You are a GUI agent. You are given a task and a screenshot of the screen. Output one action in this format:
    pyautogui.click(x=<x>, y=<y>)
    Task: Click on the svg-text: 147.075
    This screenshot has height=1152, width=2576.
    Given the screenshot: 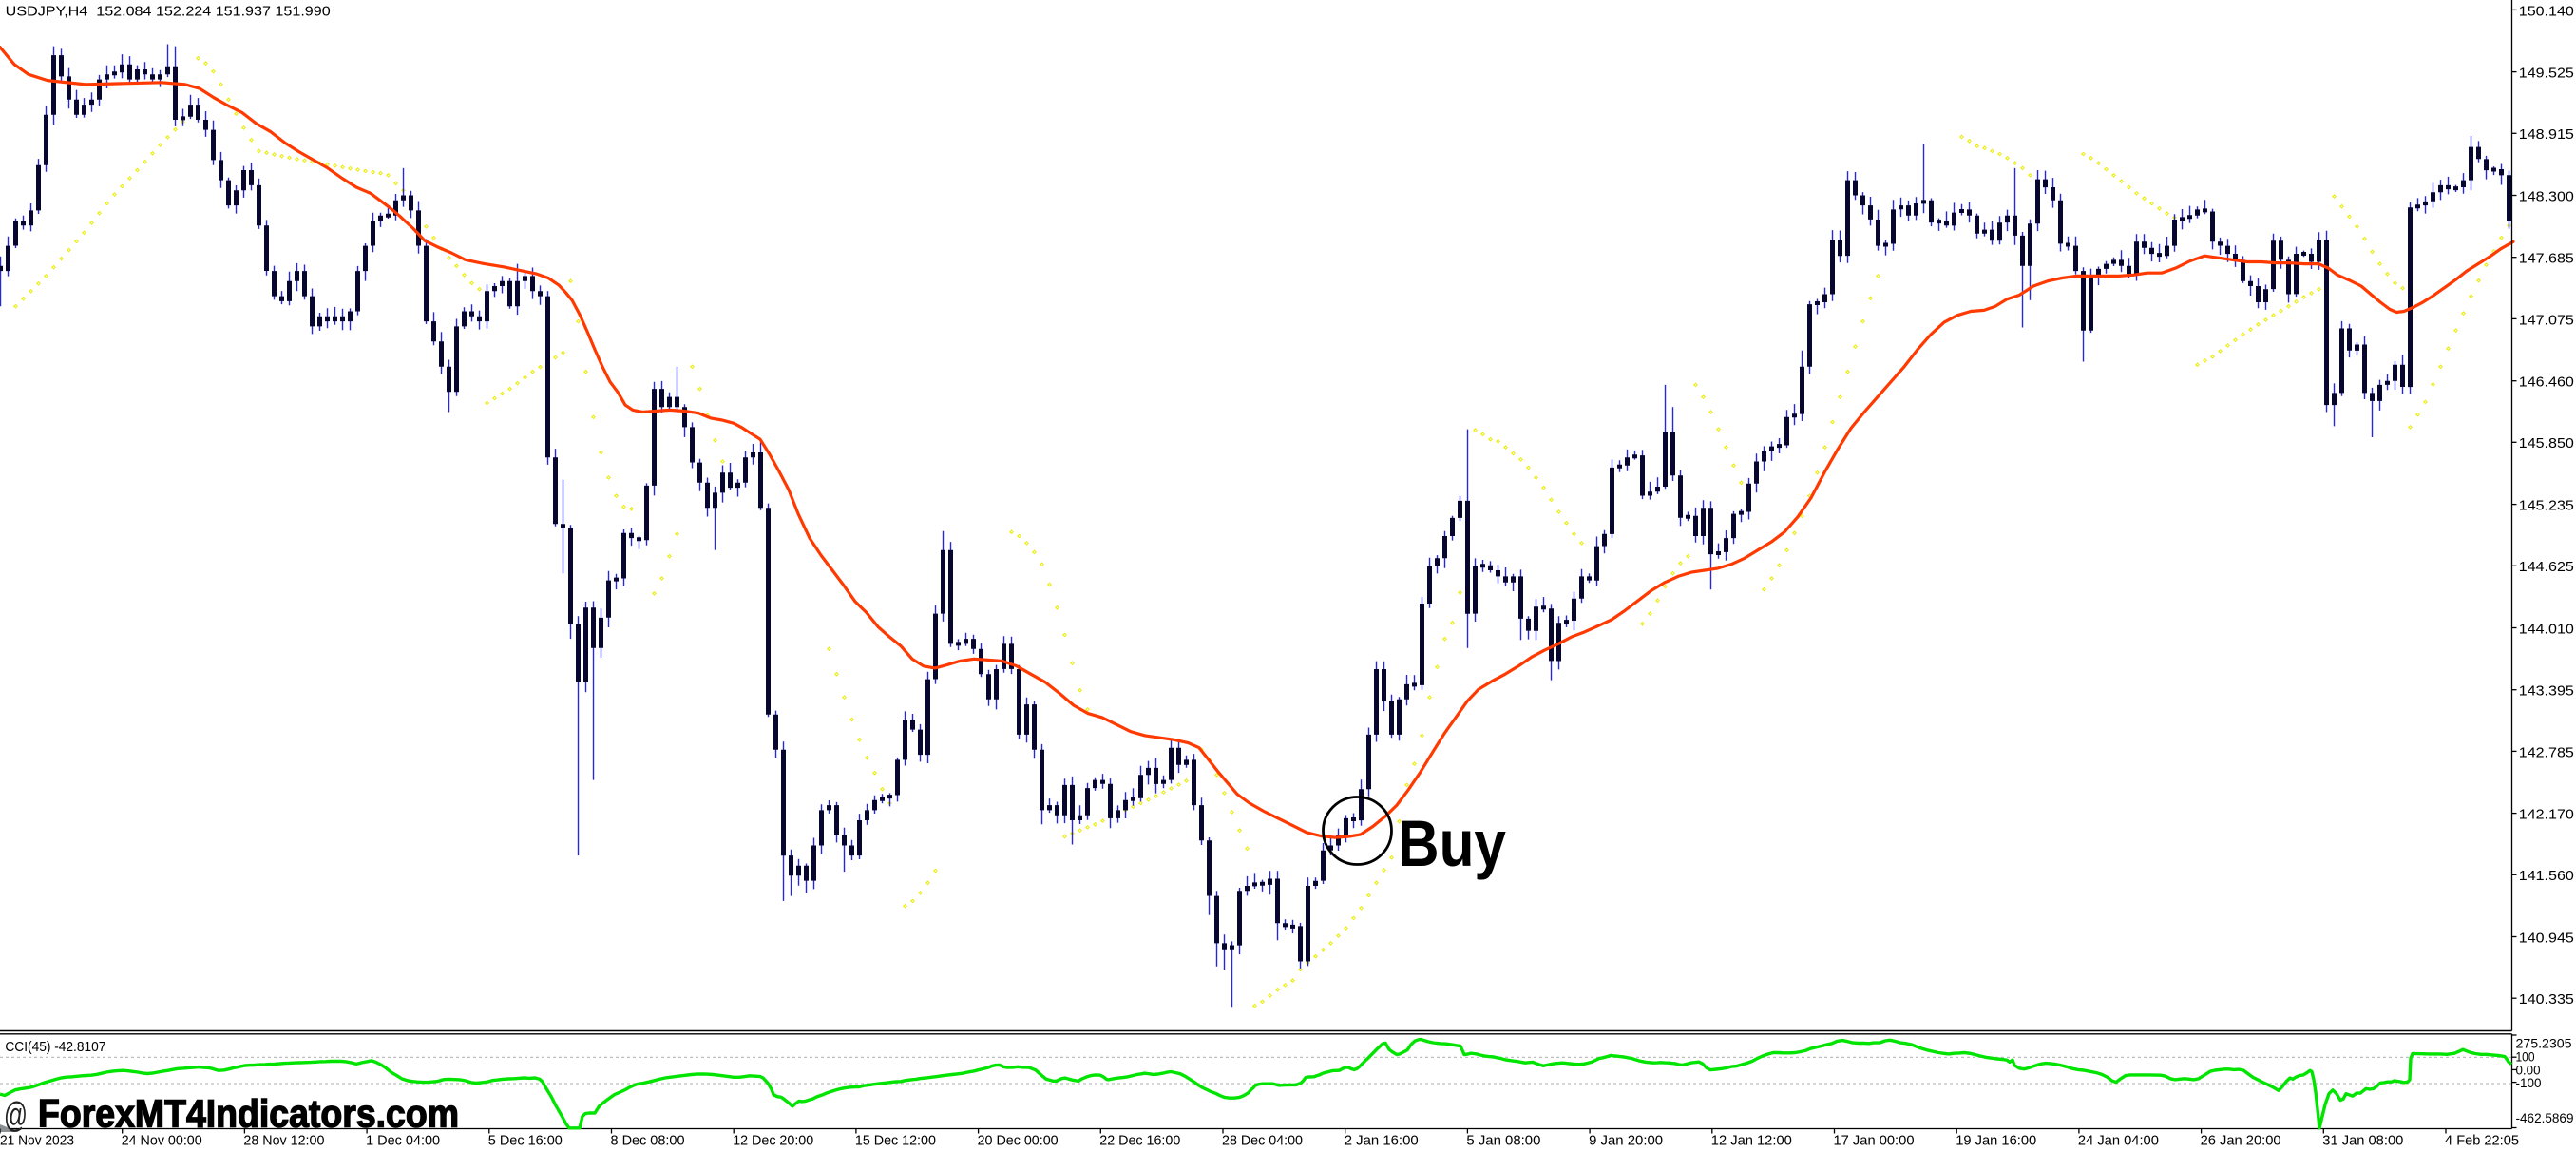 What is the action you would take?
    pyautogui.click(x=2546, y=320)
    